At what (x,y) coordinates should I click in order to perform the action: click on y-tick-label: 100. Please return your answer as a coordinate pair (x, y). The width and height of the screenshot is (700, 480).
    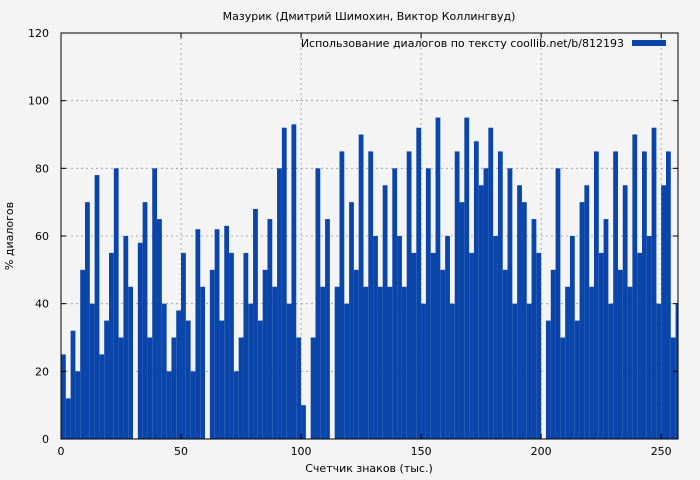
    Looking at the image, I should click on (38, 101).